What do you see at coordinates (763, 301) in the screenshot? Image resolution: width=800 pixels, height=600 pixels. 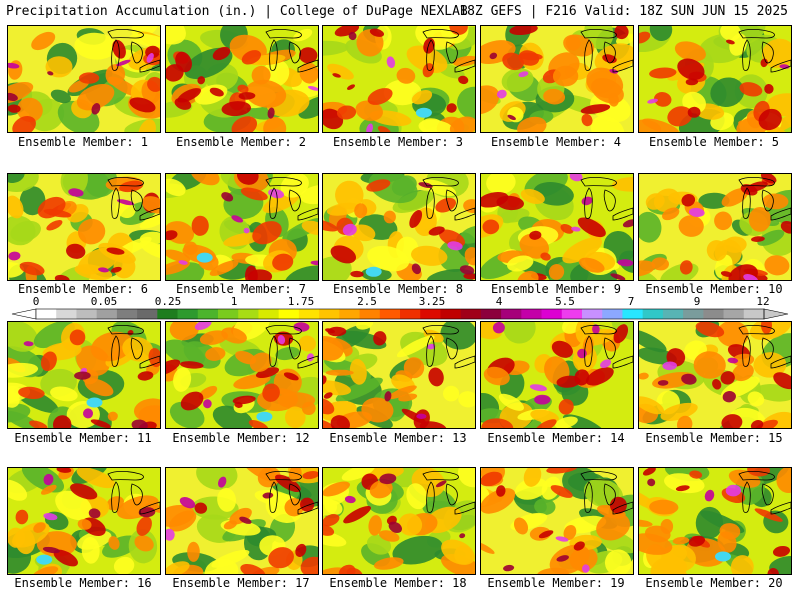 I see `colorbar-tick-label: 12` at bounding box center [763, 301].